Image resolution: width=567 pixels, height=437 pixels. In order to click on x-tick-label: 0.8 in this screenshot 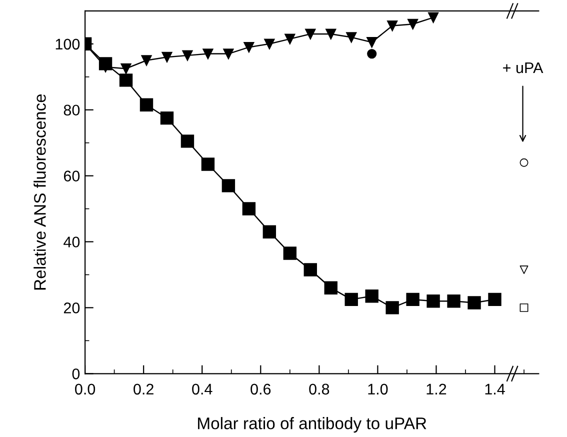, I will do `click(319, 389)`.